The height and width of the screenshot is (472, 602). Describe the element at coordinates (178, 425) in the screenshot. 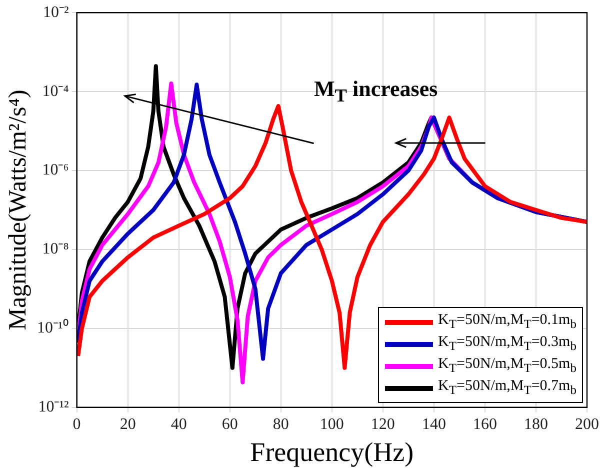

I see `x-tick-label: 40` at that location.